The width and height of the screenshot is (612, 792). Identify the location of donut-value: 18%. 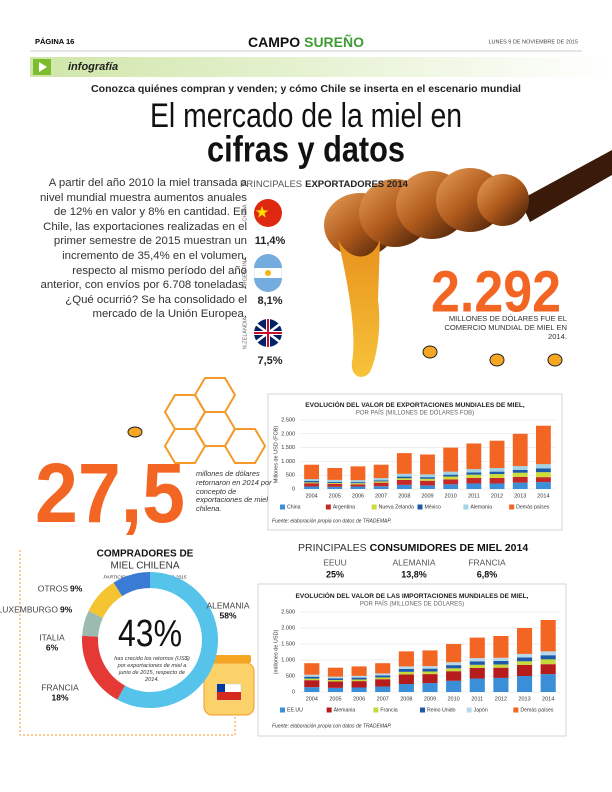
(59, 697).